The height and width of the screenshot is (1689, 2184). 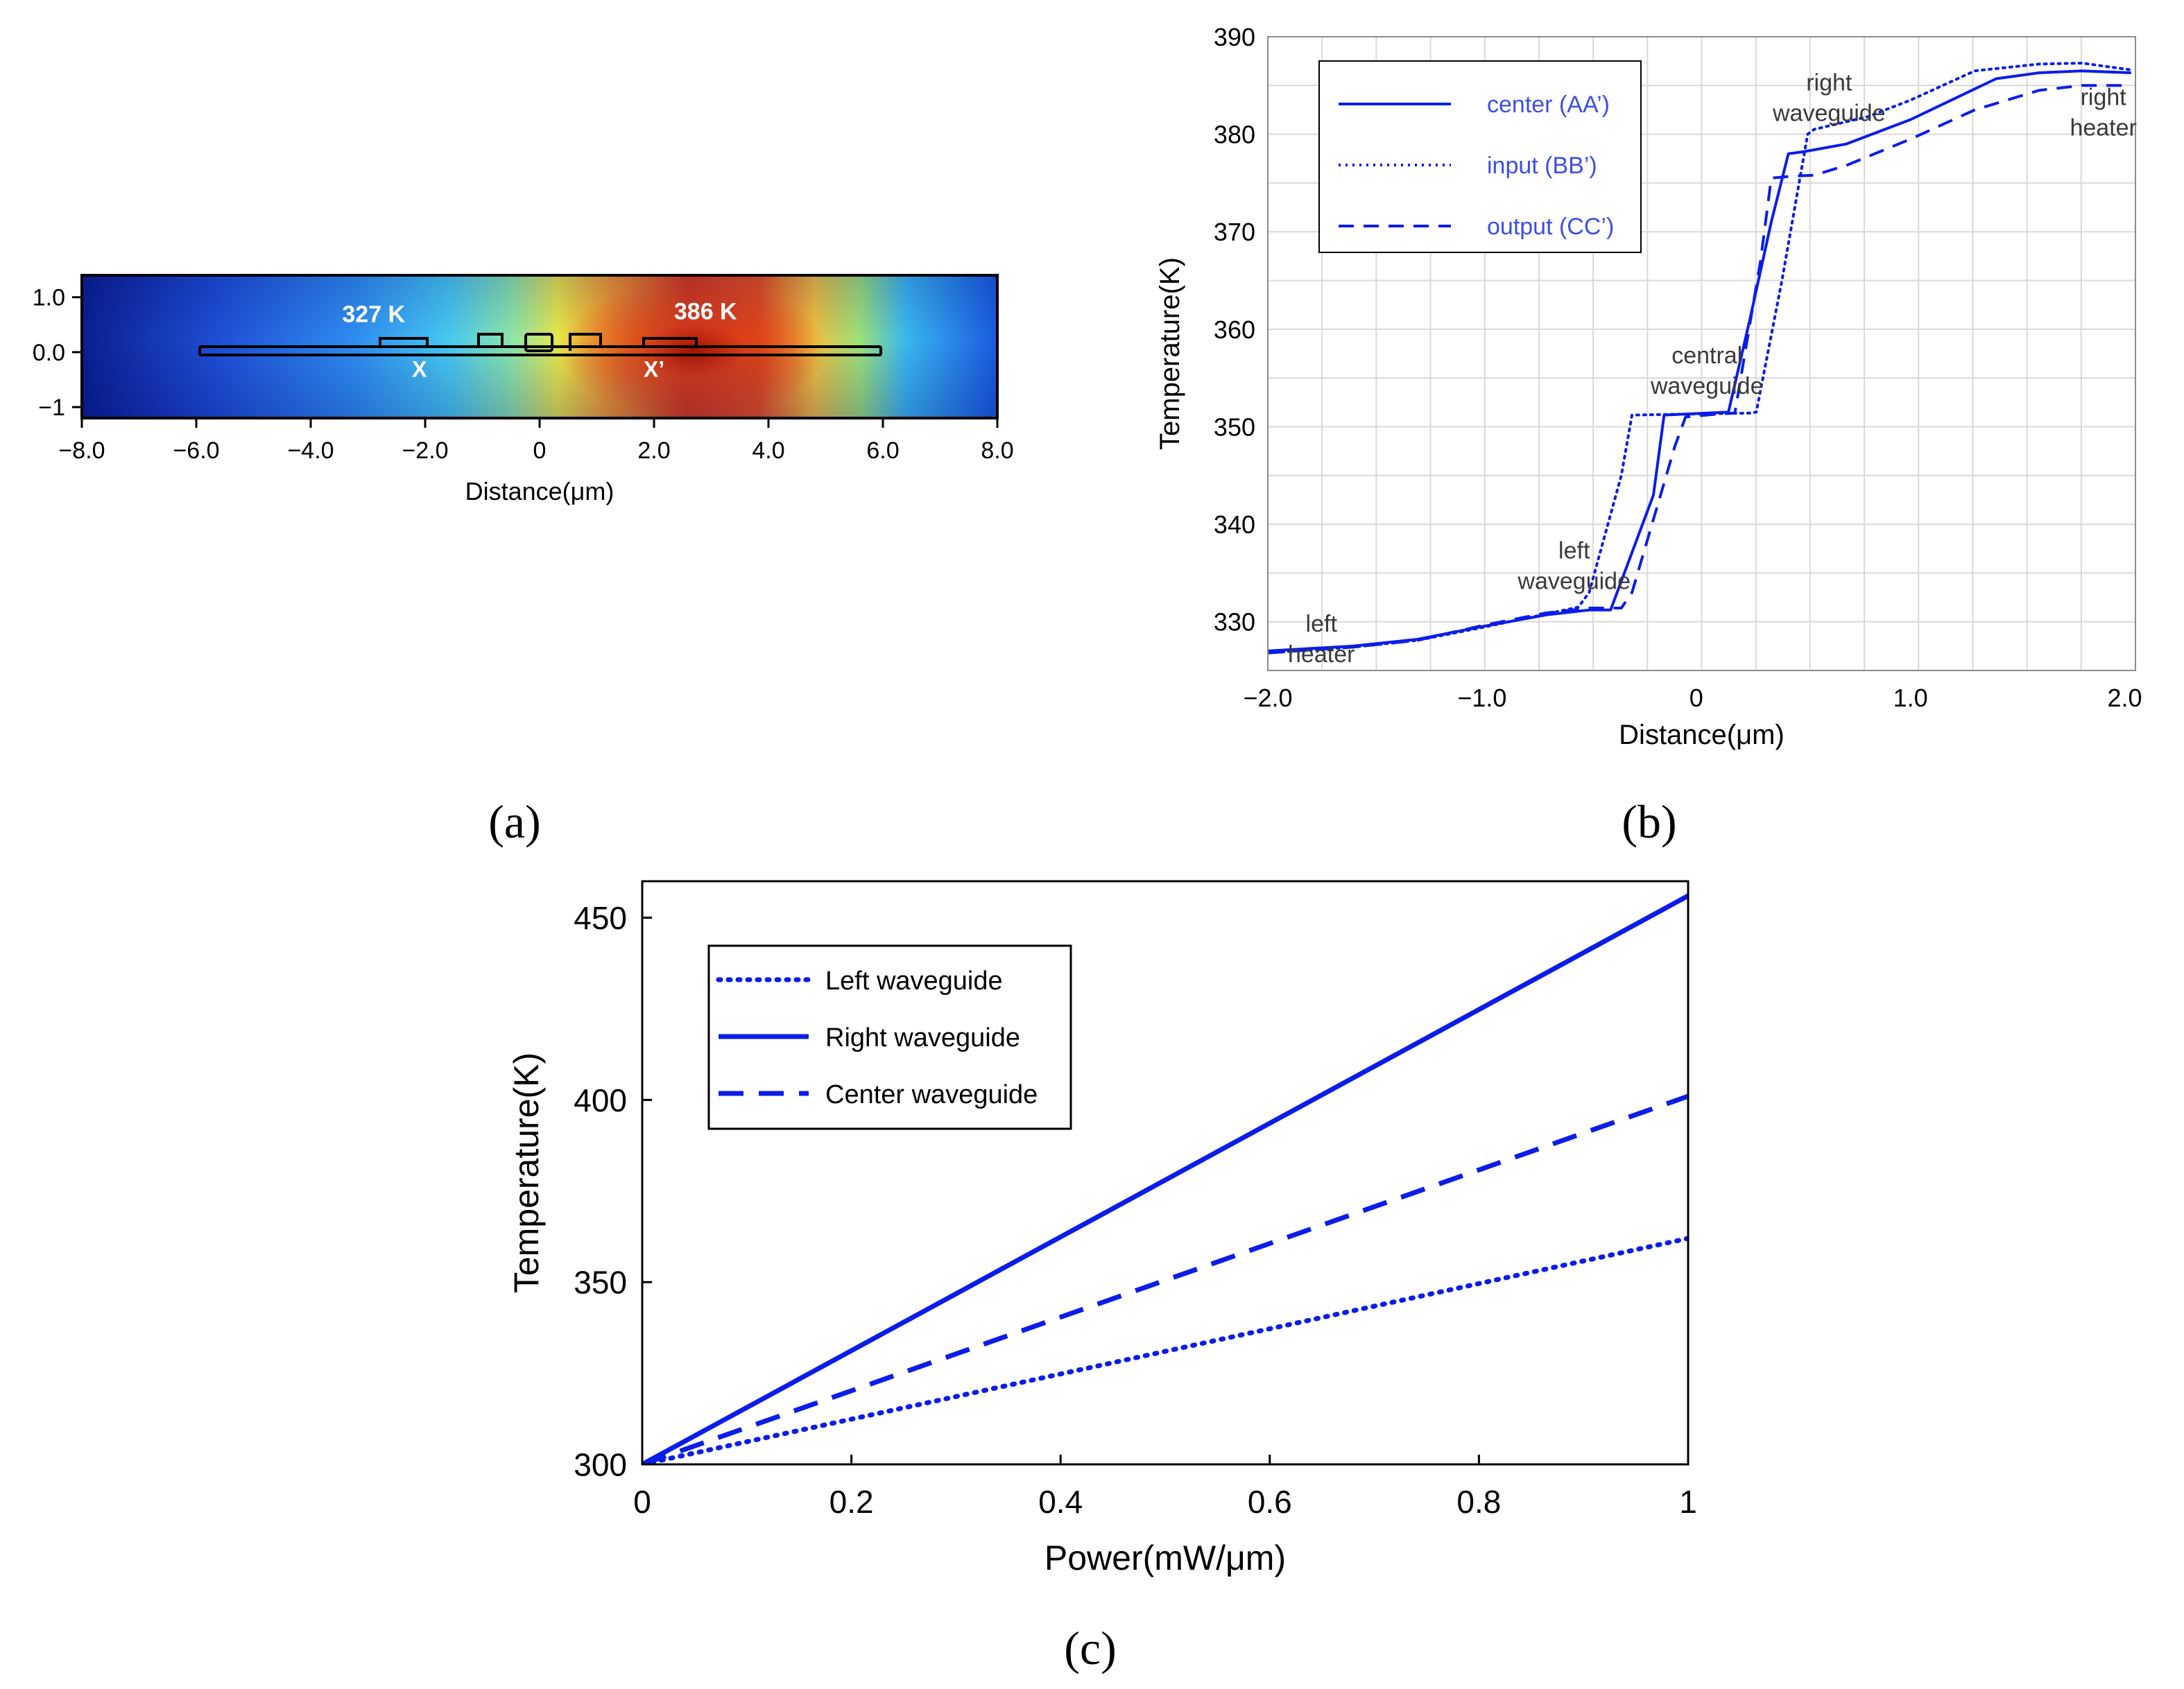 What do you see at coordinates (1649, 821) in the screenshot?
I see `panel-label-b: (b)` at bounding box center [1649, 821].